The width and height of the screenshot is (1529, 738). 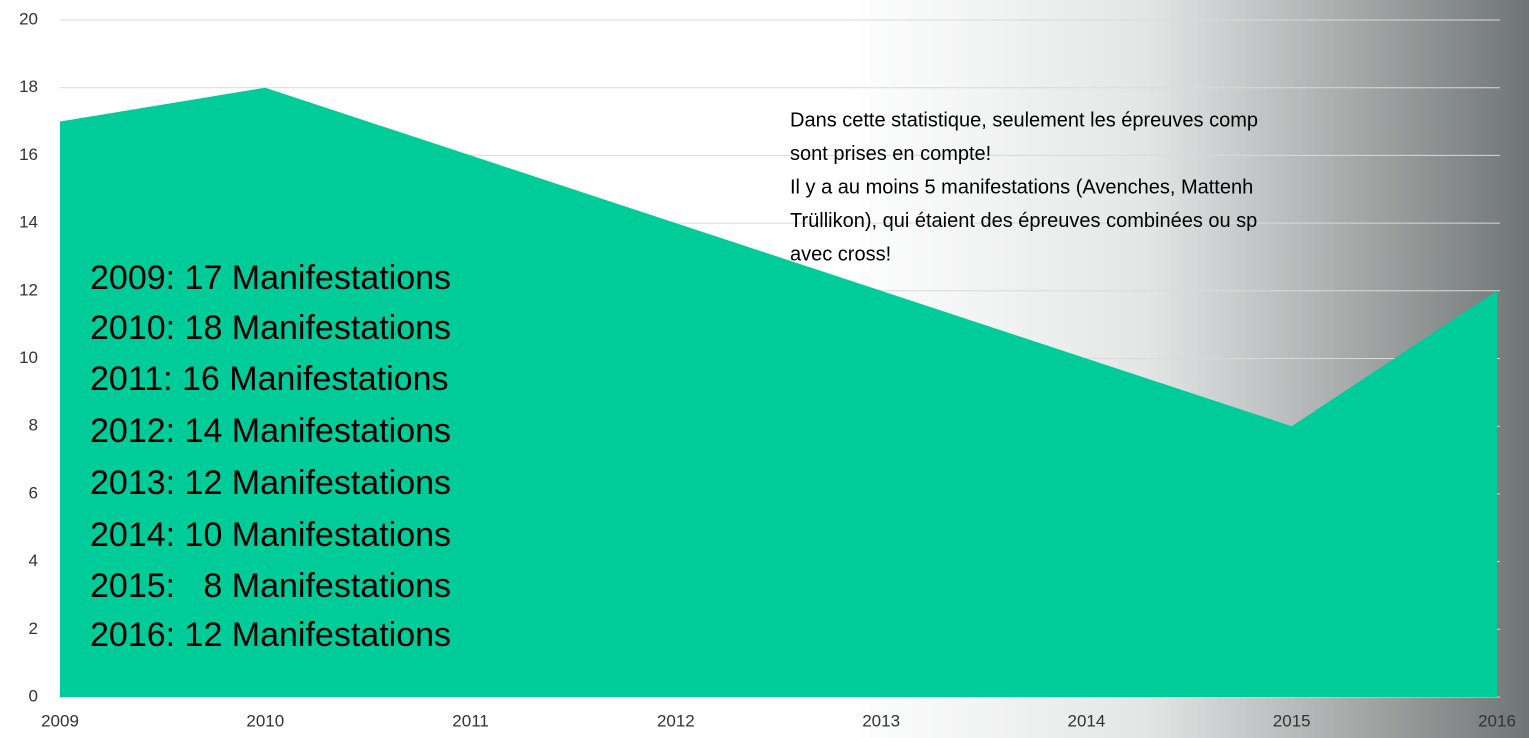 What do you see at coordinates (840, 254) in the screenshot?
I see `note-line: avec cross!` at bounding box center [840, 254].